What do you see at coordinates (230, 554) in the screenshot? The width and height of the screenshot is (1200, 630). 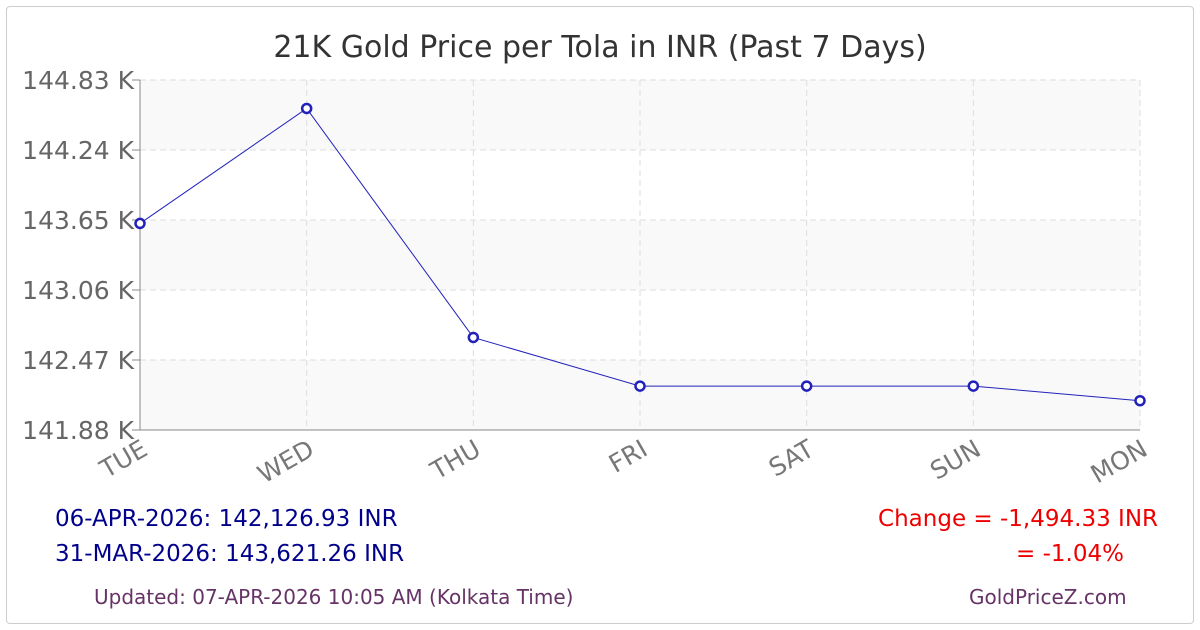 I see `previous-price: 31-MAR-2026: 143,621.26 INR` at bounding box center [230, 554].